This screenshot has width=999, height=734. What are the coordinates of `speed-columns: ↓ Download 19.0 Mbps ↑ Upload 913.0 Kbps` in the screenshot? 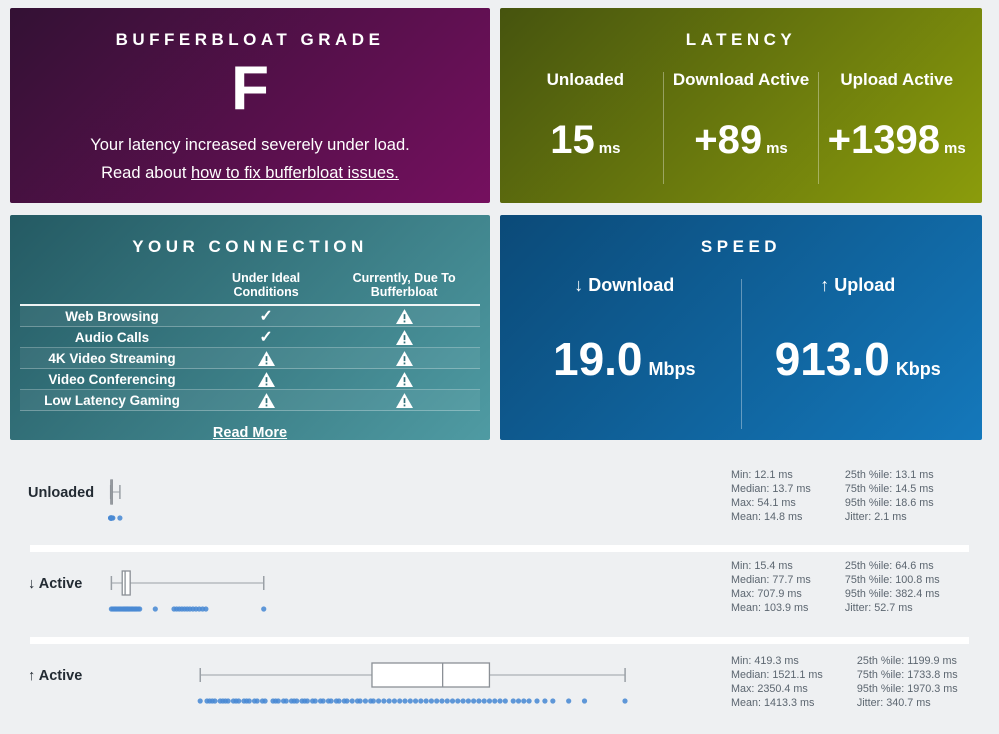 It's located at (741, 352).